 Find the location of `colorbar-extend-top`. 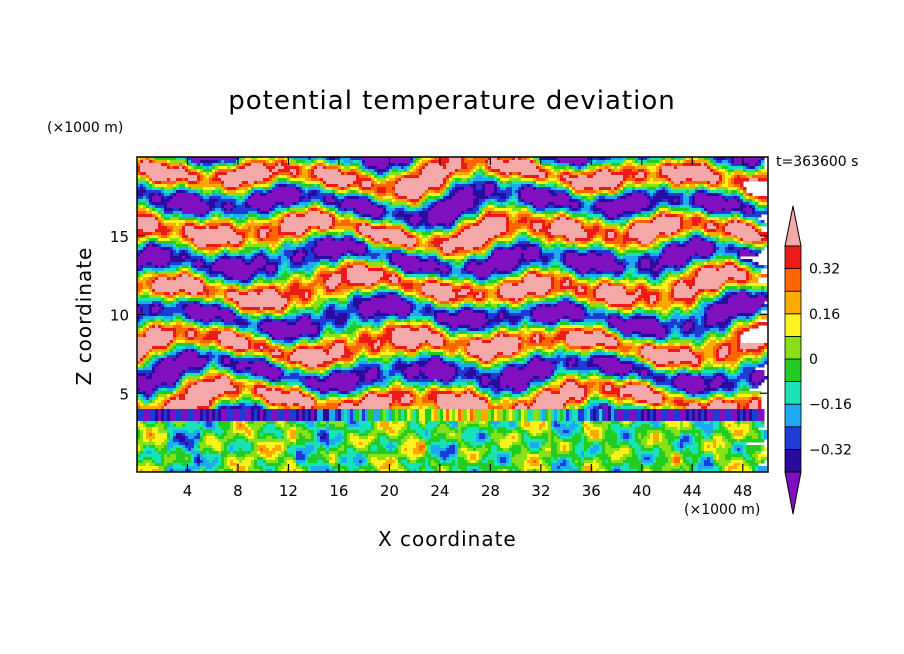

colorbar-extend-top is located at coordinates (793, 226).